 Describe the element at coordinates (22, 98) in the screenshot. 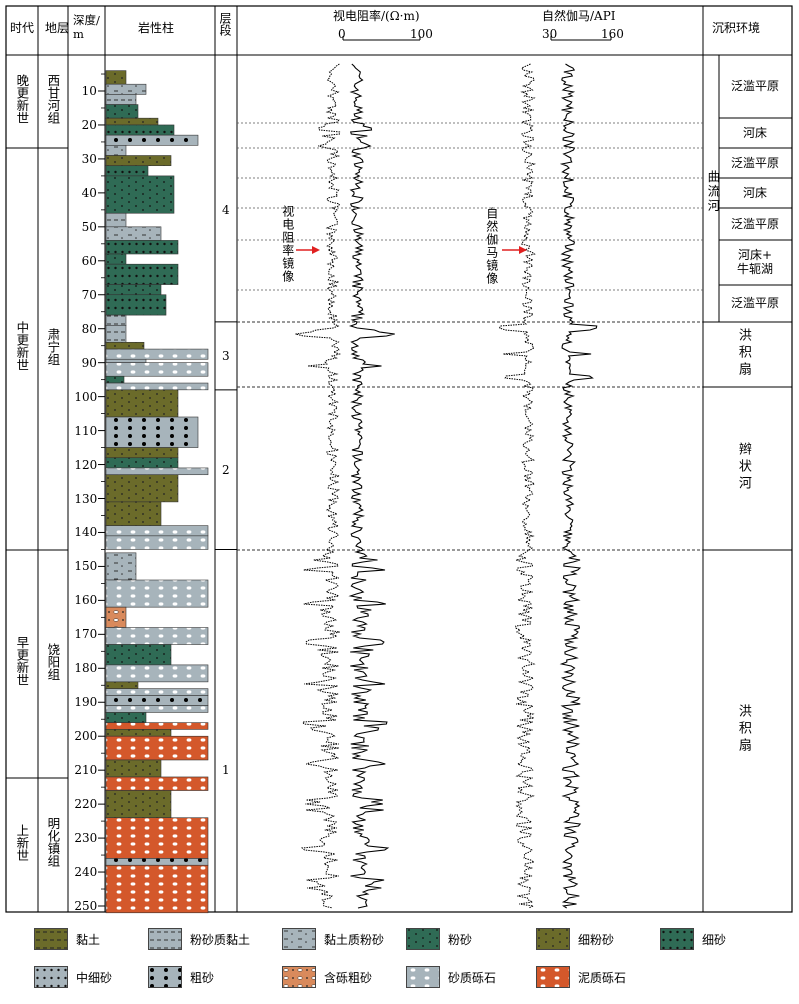

I see `era-label-0: 晚更新世` at that location.